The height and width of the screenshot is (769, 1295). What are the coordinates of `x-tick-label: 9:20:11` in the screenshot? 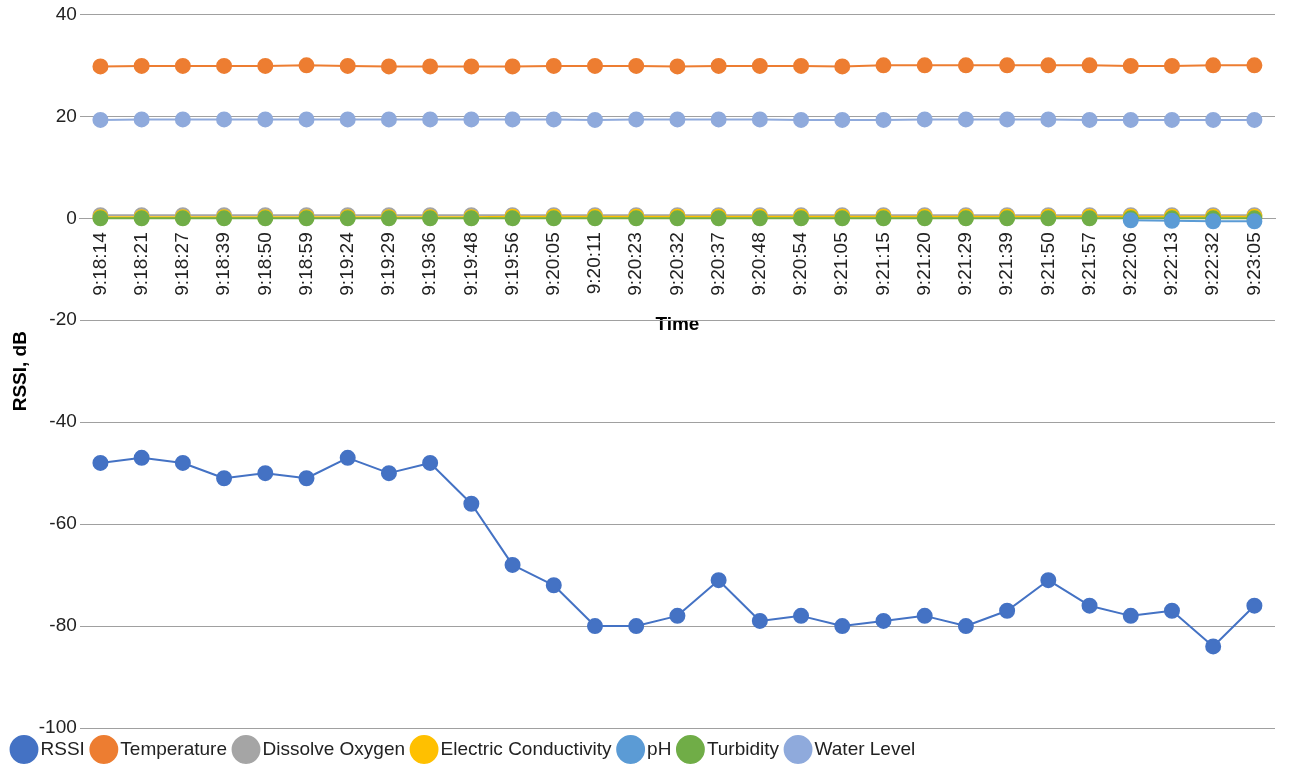 It's located at (594, 263).